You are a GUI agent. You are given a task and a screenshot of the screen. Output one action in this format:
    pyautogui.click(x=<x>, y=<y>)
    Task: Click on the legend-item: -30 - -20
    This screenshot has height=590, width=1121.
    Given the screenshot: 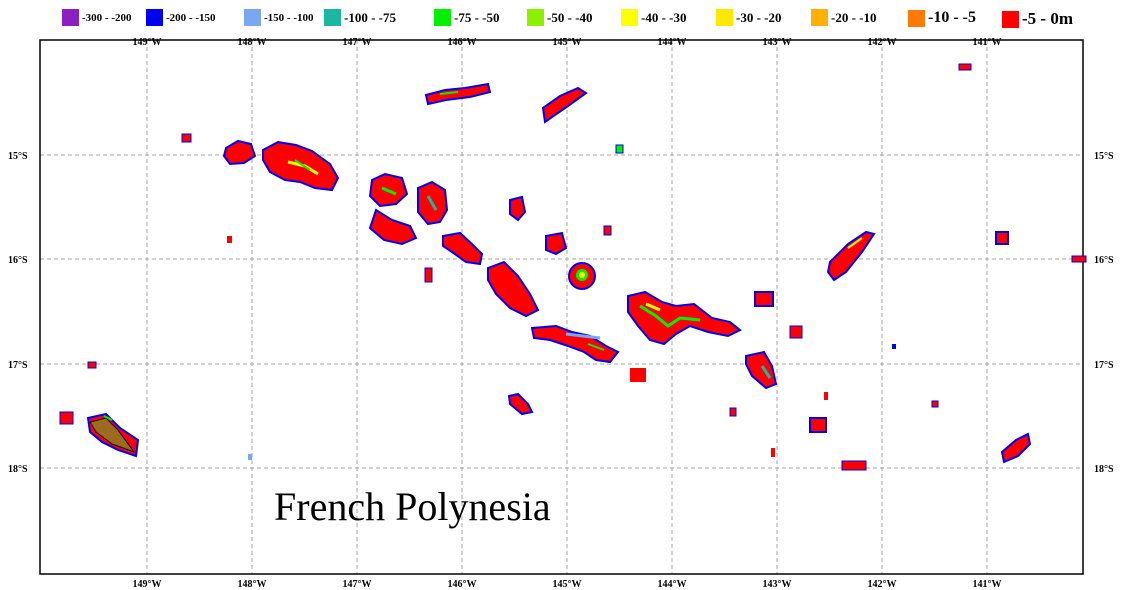 What is the action you would take?
    pyautogui.click(x=749, y=17)
    